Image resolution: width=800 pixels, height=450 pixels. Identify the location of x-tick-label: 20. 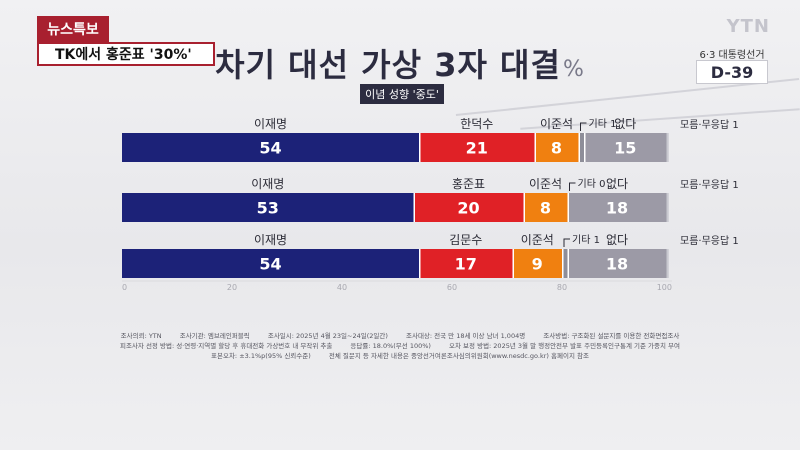
(232, 287).